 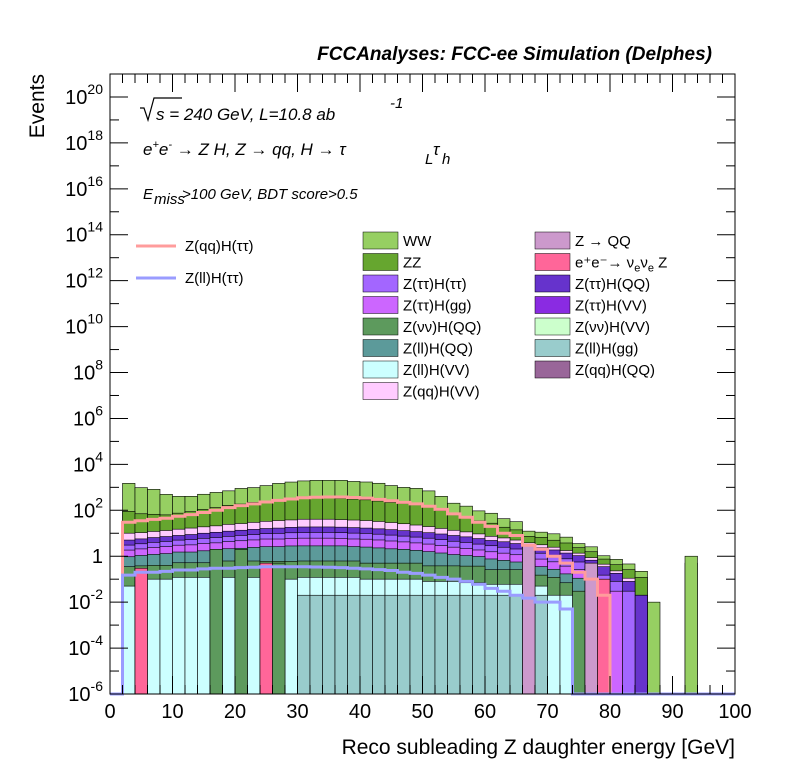 I want to click on bar-z-ll-h-gg--19, so click(x=354, y=644).